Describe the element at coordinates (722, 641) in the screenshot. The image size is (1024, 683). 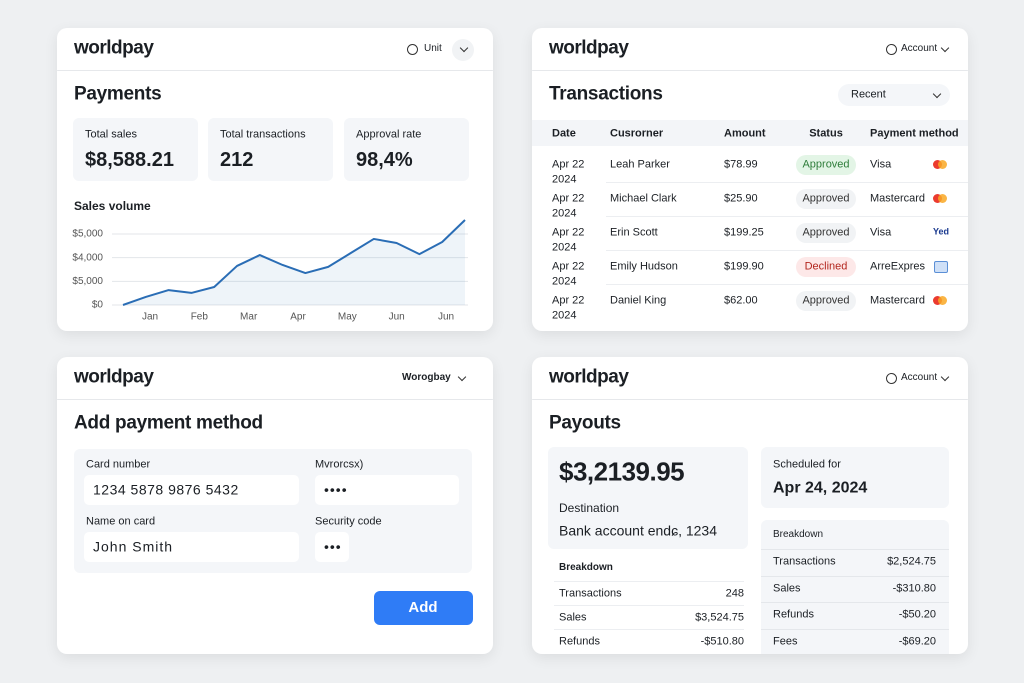
I see `breakdown-value: -$510.80` at that location.